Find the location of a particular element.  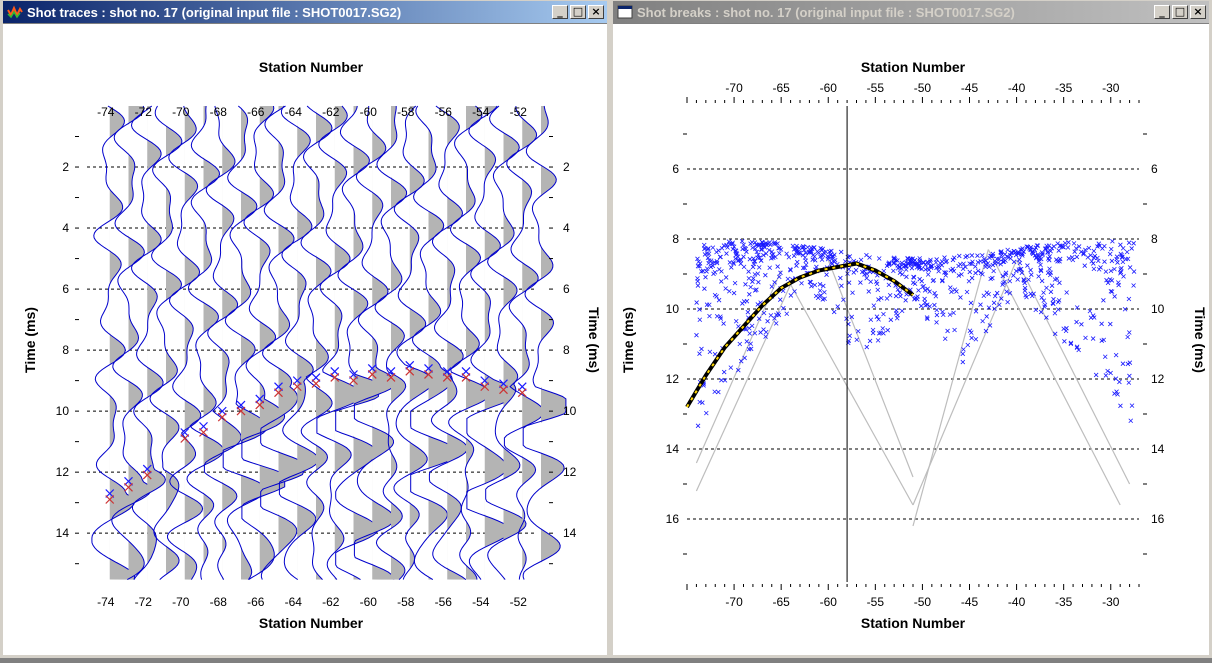

travel-time-curve is located at coordinates (1054, 377).